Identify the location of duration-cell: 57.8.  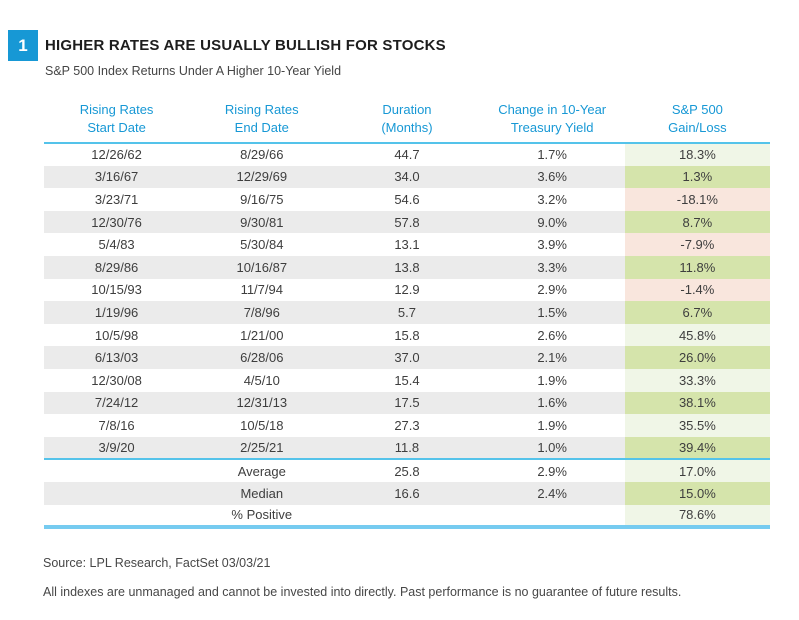
(407, 222).